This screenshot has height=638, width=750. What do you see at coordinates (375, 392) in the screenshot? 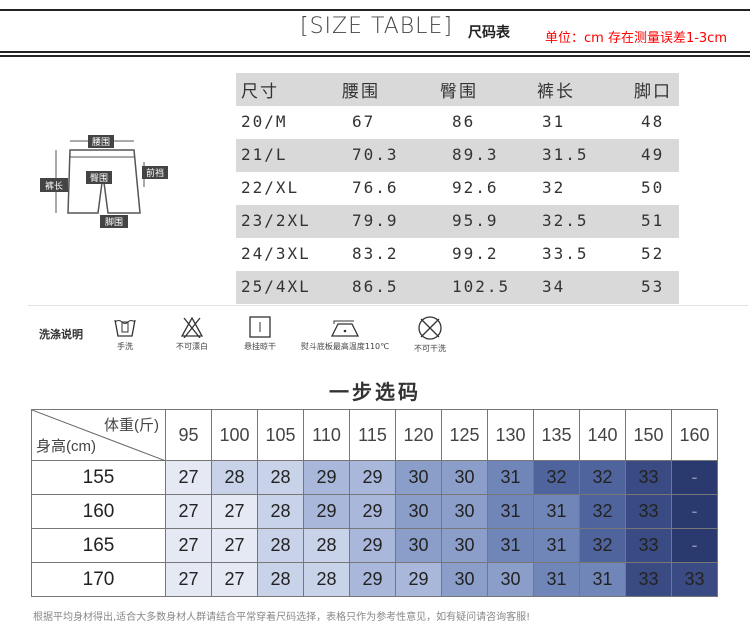
I see `fit-guide-title: 一步选码` at bounding box center [375, 392].